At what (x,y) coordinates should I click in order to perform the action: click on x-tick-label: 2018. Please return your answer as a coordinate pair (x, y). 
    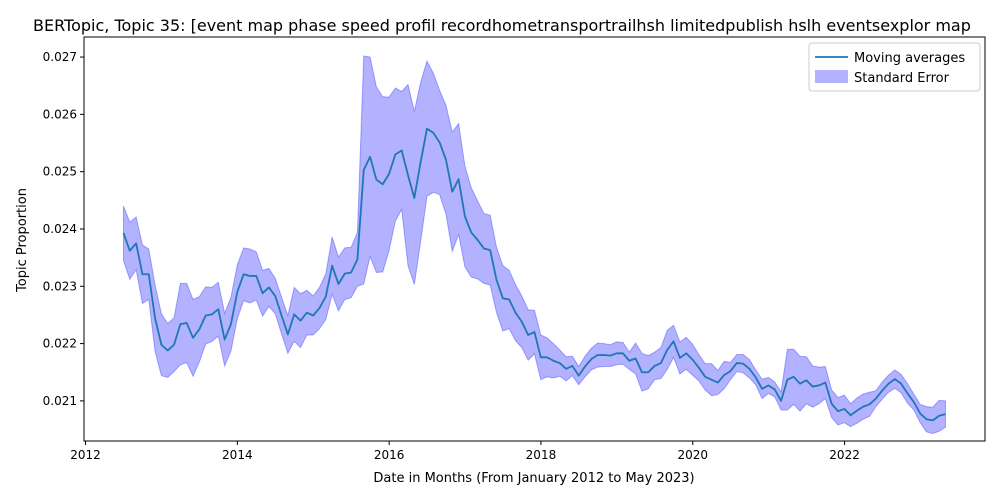
    Looking at the image, I should click on (541, 455).